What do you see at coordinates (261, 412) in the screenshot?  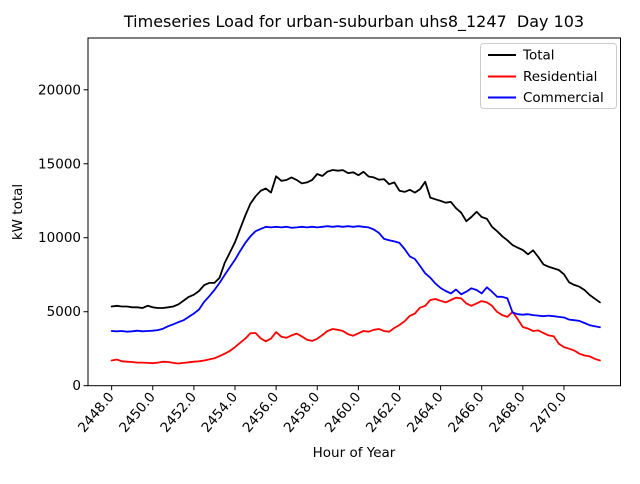 I see `x-tick-label: 2456.0` at bounding box center [261, 412].